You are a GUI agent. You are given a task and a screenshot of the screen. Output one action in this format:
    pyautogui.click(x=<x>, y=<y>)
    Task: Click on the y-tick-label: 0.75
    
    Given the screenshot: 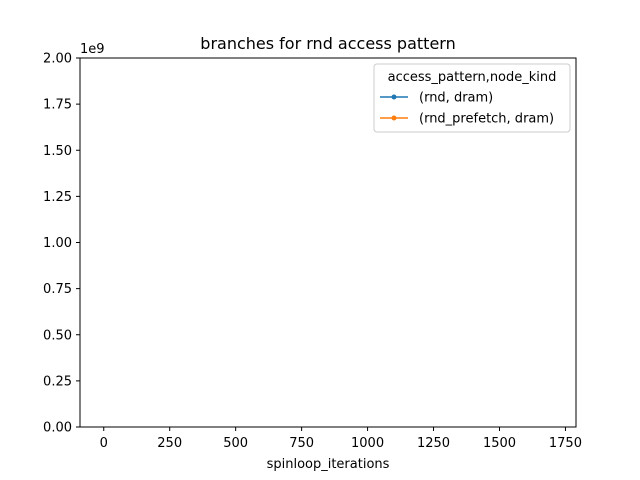 What is the action you would take?
    pyautogui.click(x=57, y=289)
    